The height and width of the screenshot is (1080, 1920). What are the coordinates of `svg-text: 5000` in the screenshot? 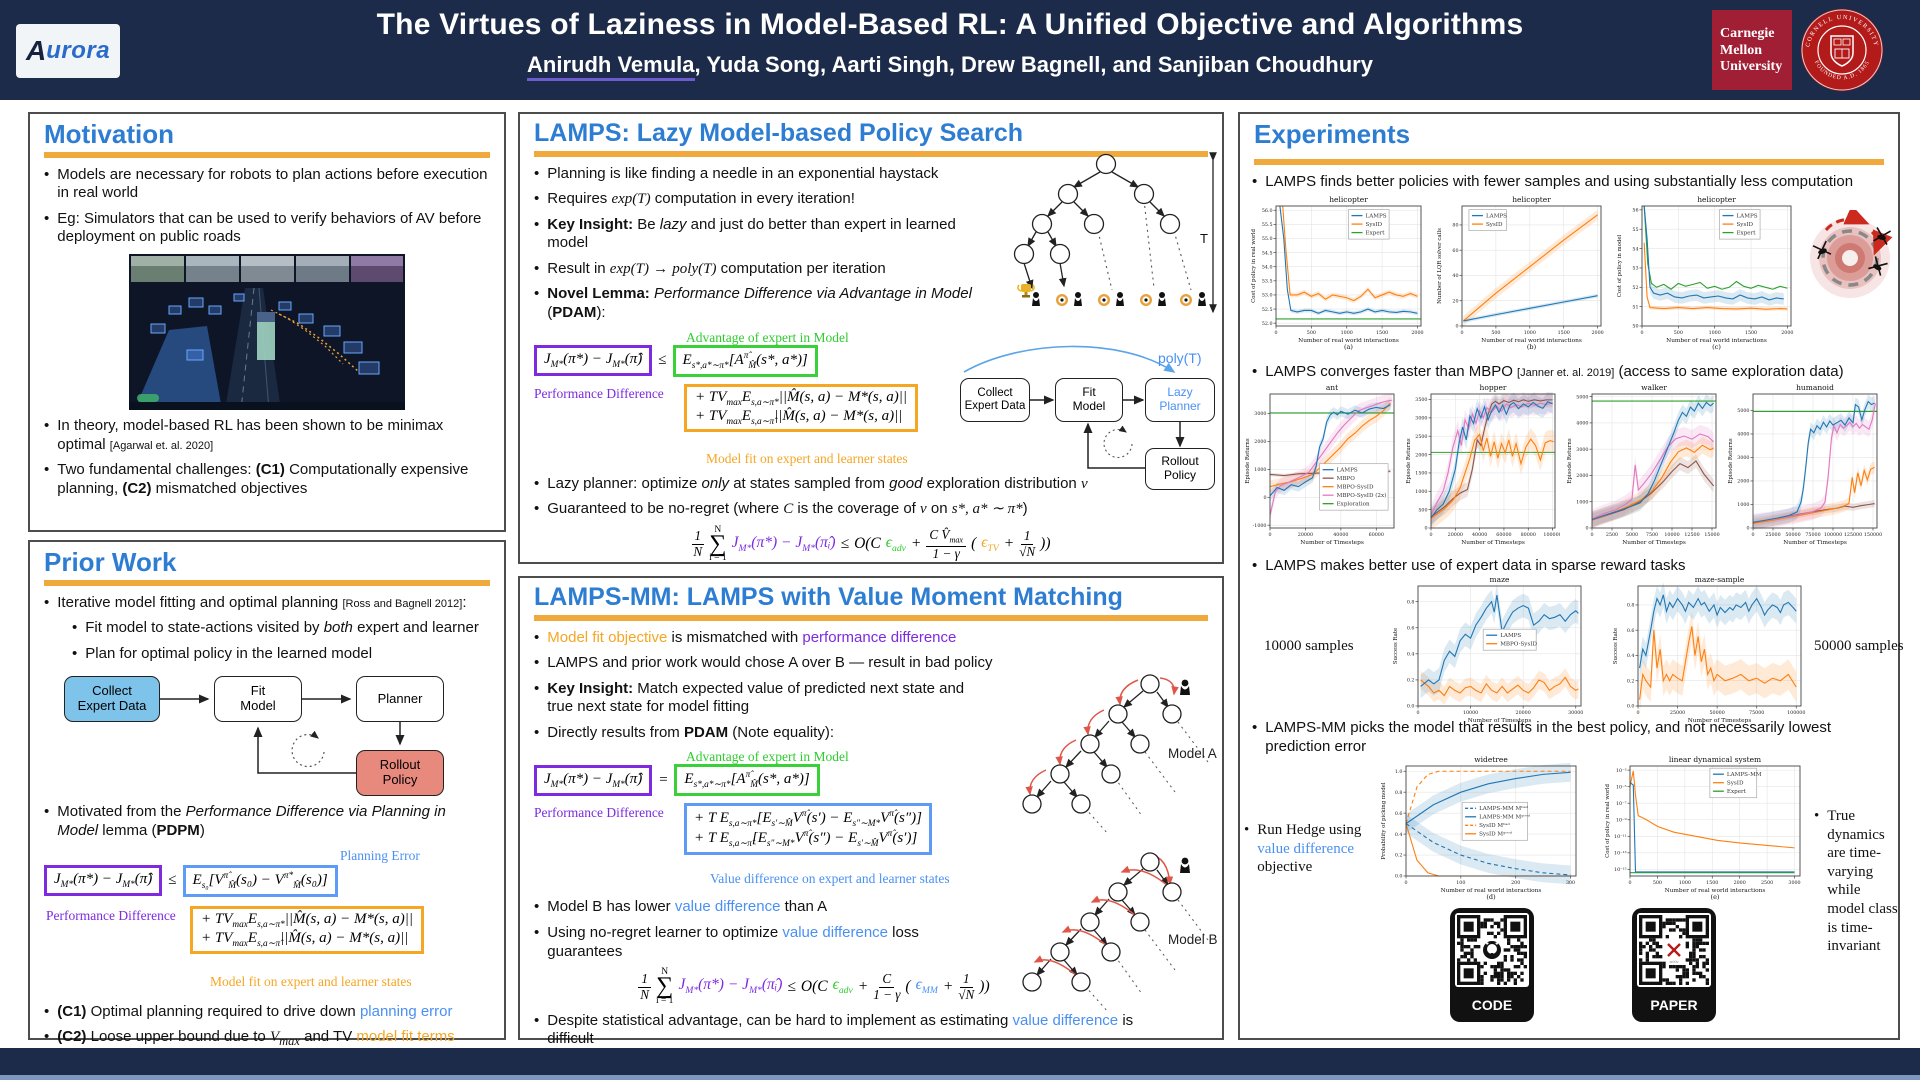 It's located at (1743, 411).